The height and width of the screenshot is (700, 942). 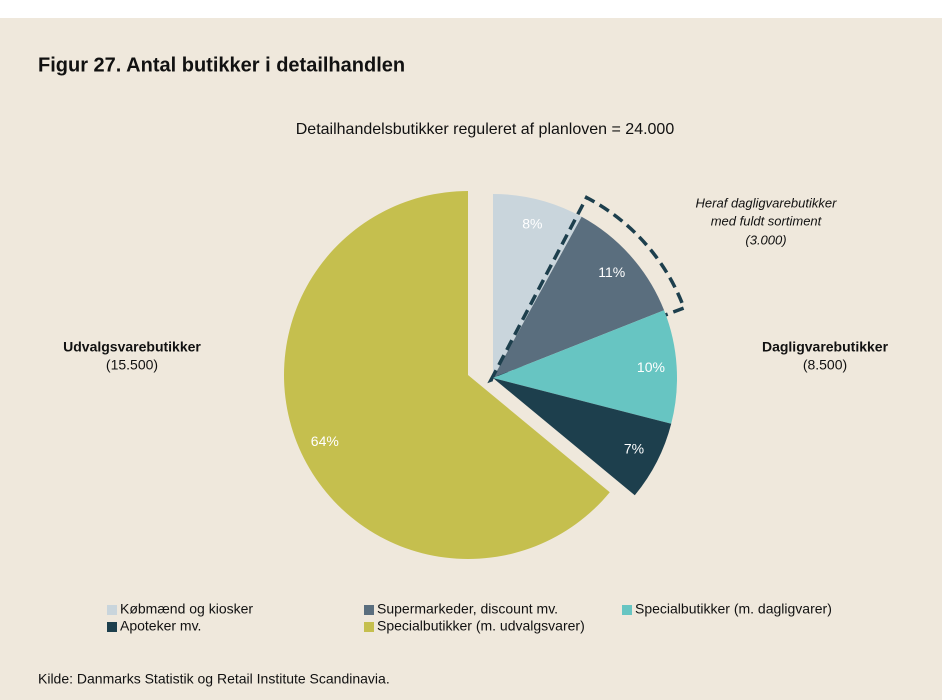 What do you see at coordinates (132, 365) in the screenshot?
I see `group-count: (15.500)` at bounding box center [132, 365].